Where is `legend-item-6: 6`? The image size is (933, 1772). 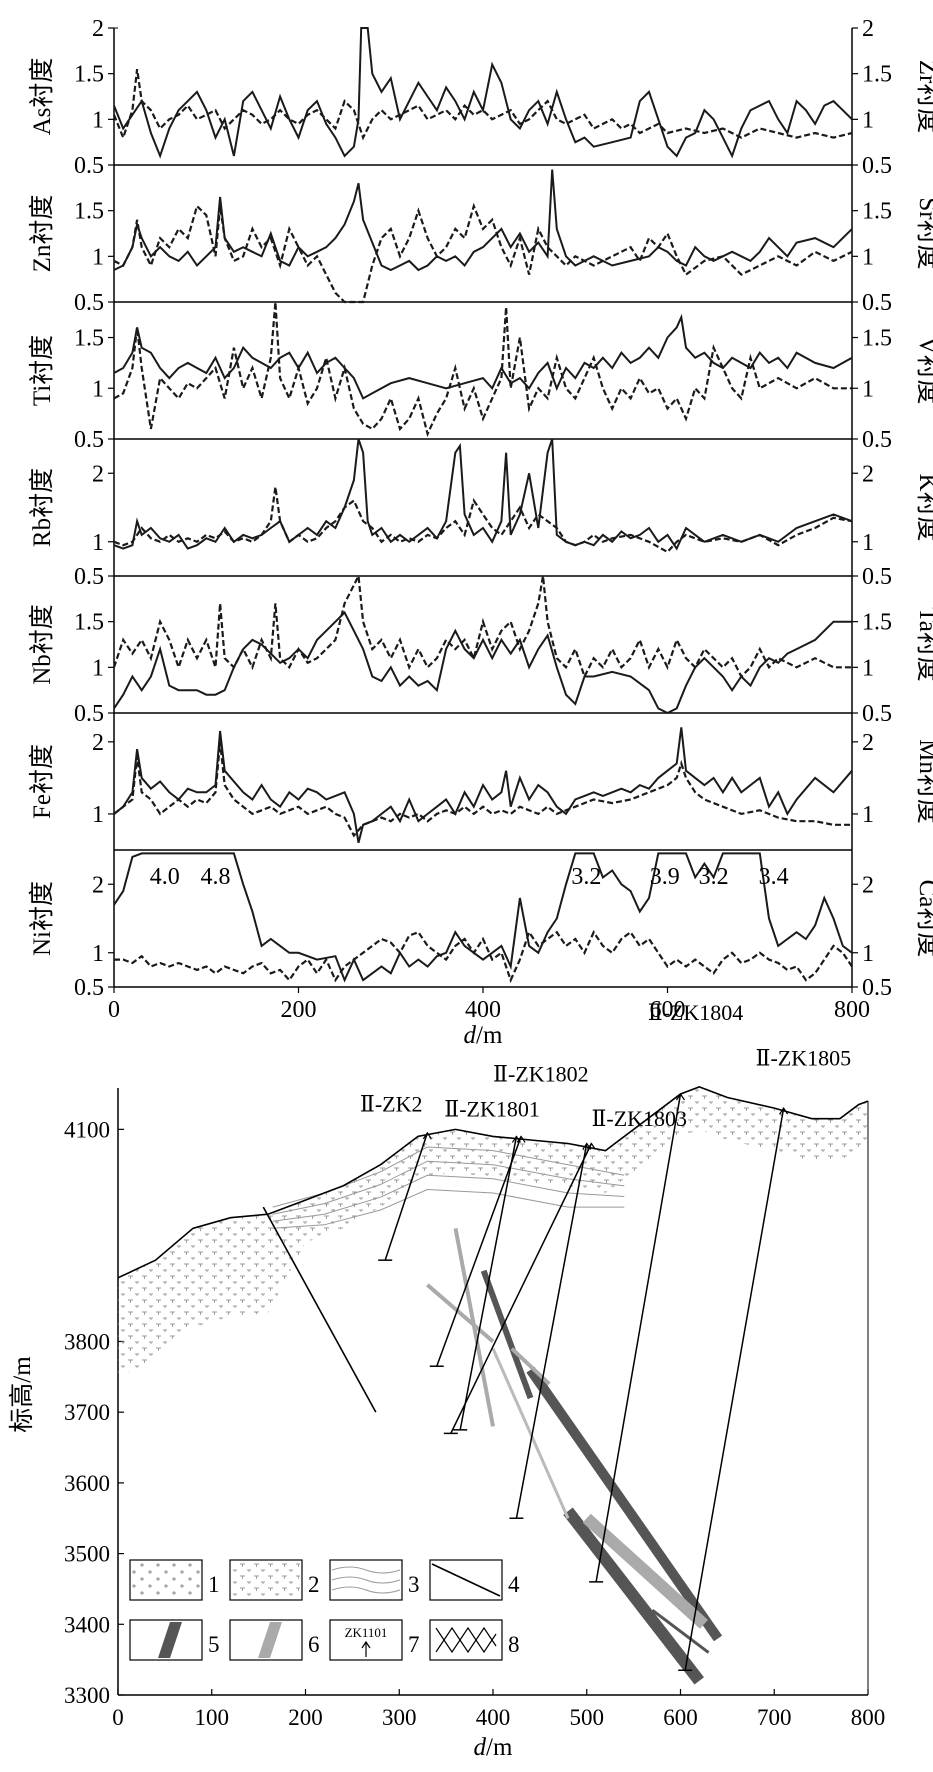 legend-item-6: 6 is located at coordinates (274, 1640).